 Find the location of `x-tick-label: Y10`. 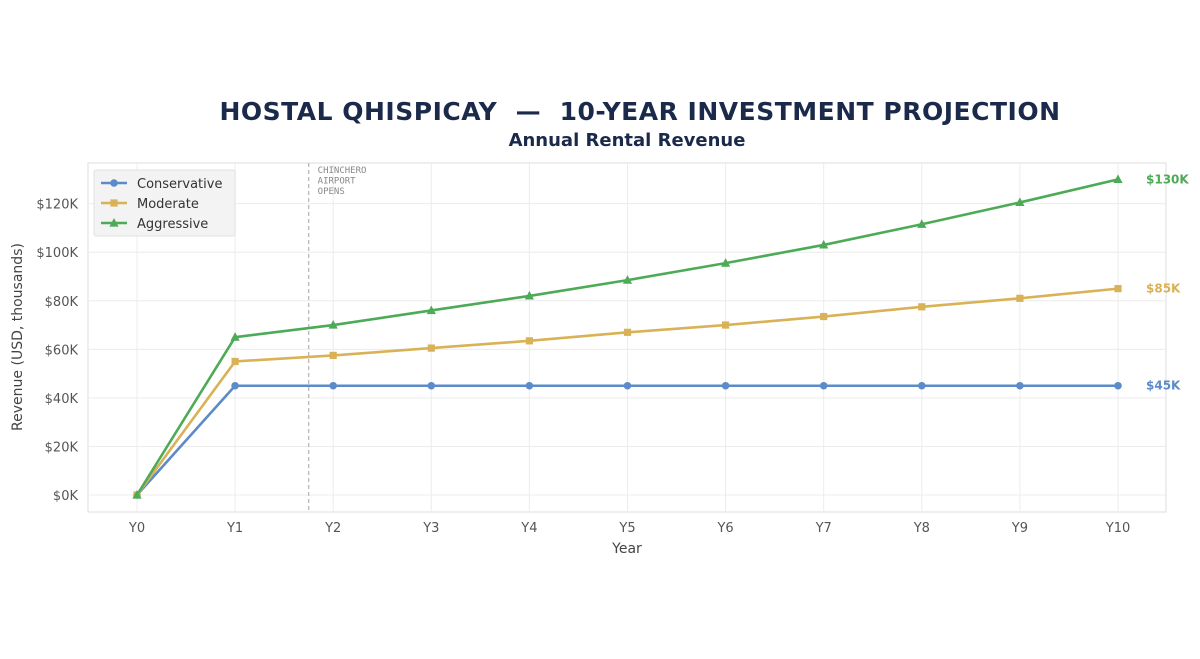

x-tick-label: Y10 is located at coordinates (1117, 528).